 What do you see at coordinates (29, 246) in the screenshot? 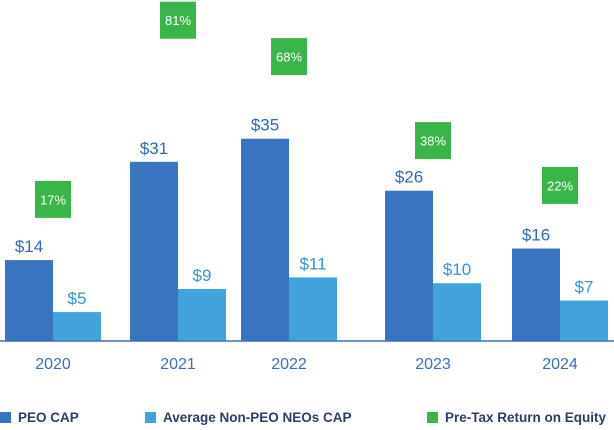
I see `value-label-peo-2020: $14` at bounding box center [29, 246].